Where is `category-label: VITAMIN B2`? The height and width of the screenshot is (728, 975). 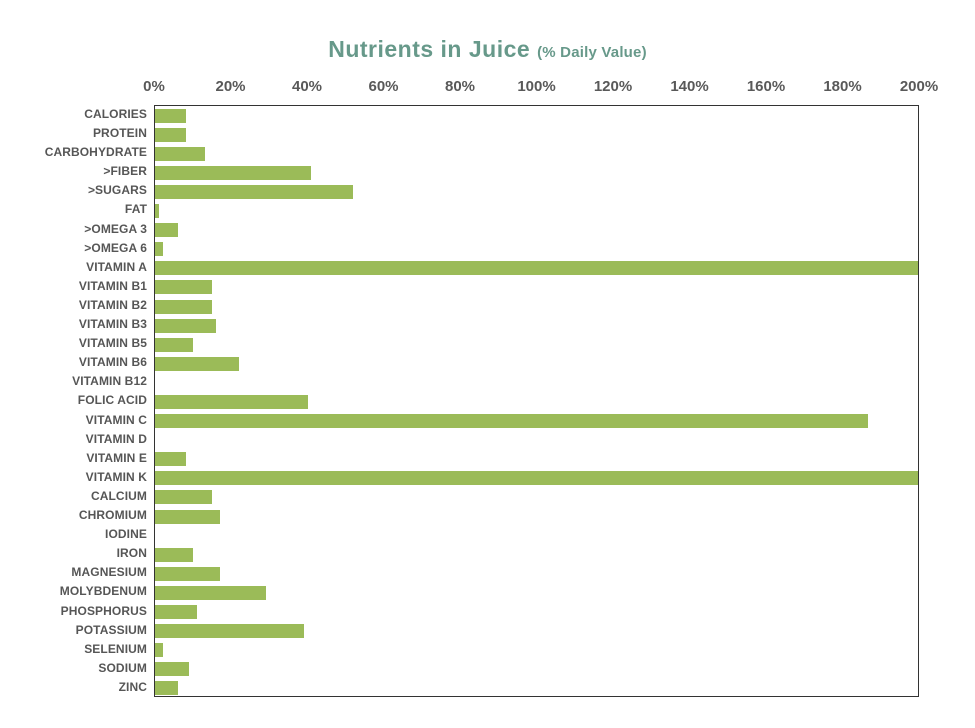
category-label: VITAMIN B2 is located at coordinates (112, 304).